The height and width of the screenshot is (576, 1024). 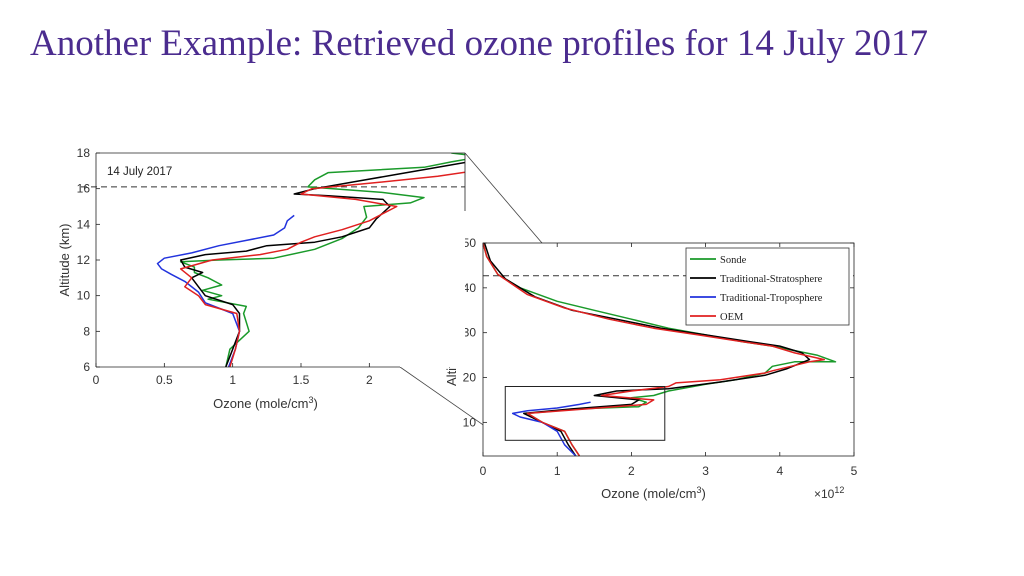 I want to click on y-tick-label: 40, so click(x=470, y=288).